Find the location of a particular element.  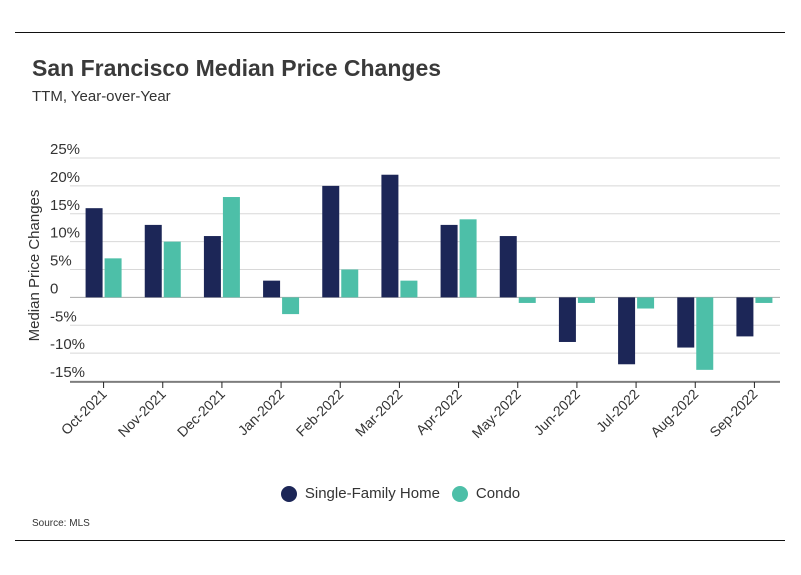

x-tick-label: Sep-2022 is located at coordinates (733, 413).